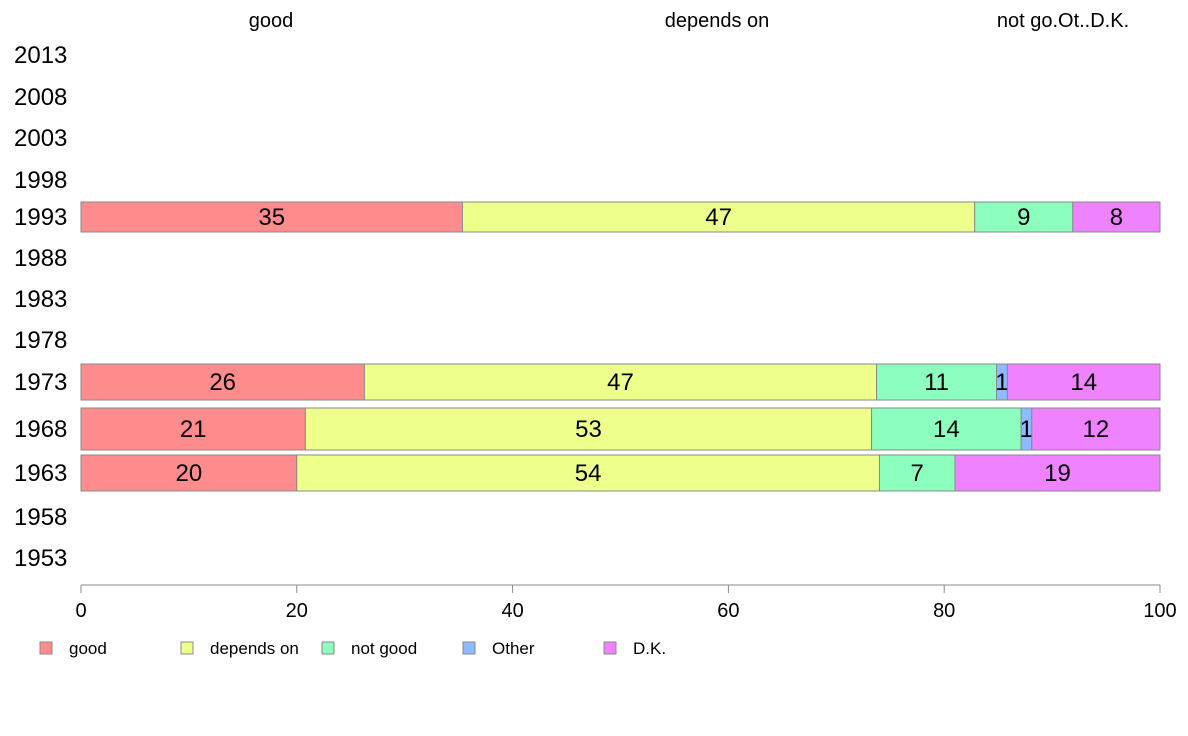 The height and width of the screenshot is (736, 1188). What do you see at coordinates (1159, 611) in the screenshot?
I see `x-tick-label: 100` at bounding box center [1159, 611].